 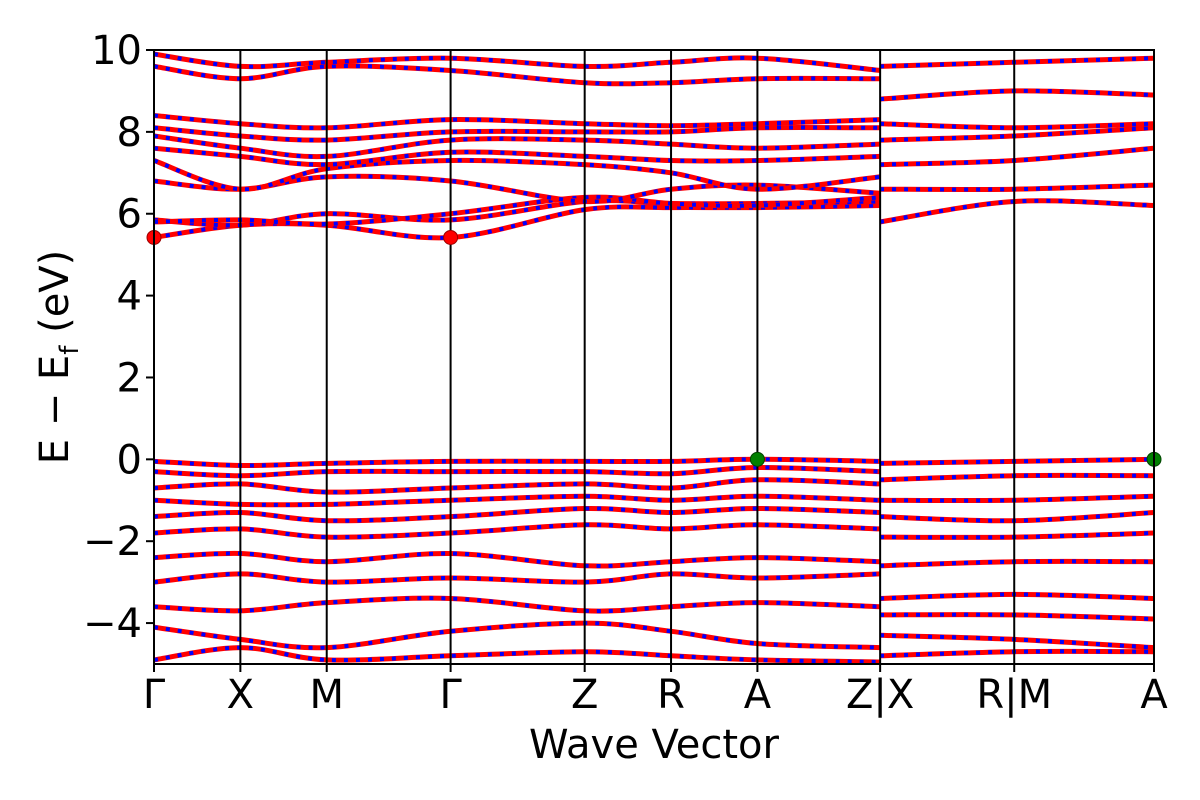 What do you see at coordinates (880, 695) in the screenshot?
I see `x-tick-label: Z|X` at bounding box center [880, 695].